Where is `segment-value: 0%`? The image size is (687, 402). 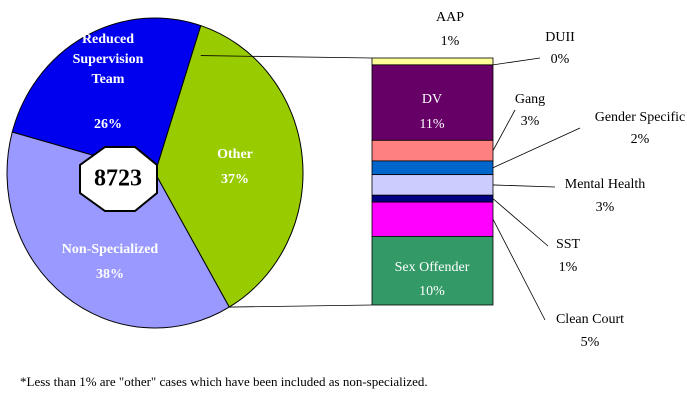
segment-value: 0% is located at coordinates (560, 59).